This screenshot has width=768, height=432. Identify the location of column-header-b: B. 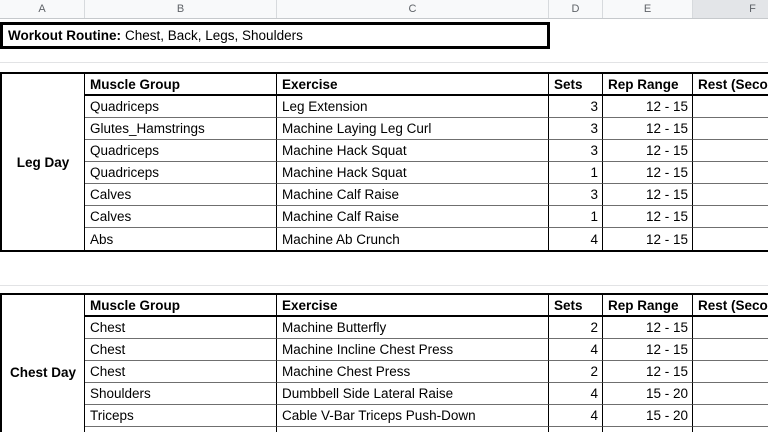
(181, 9).